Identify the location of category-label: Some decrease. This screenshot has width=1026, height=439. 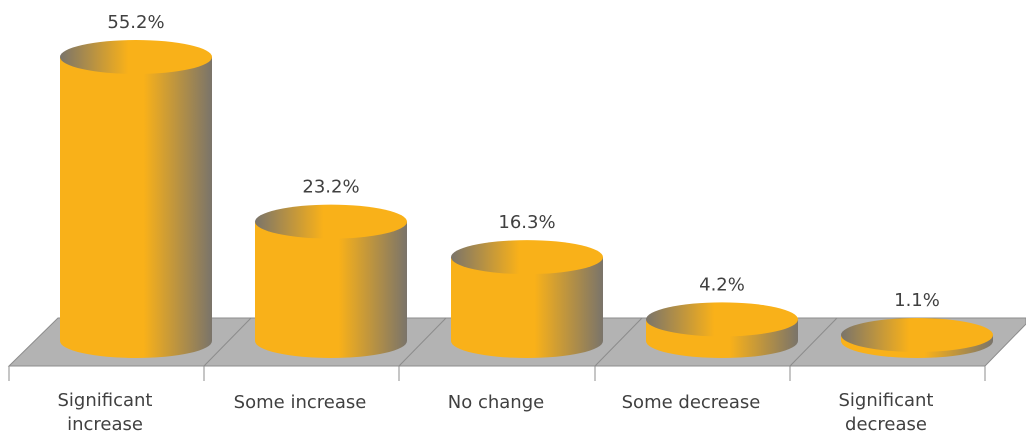
(691, 402).